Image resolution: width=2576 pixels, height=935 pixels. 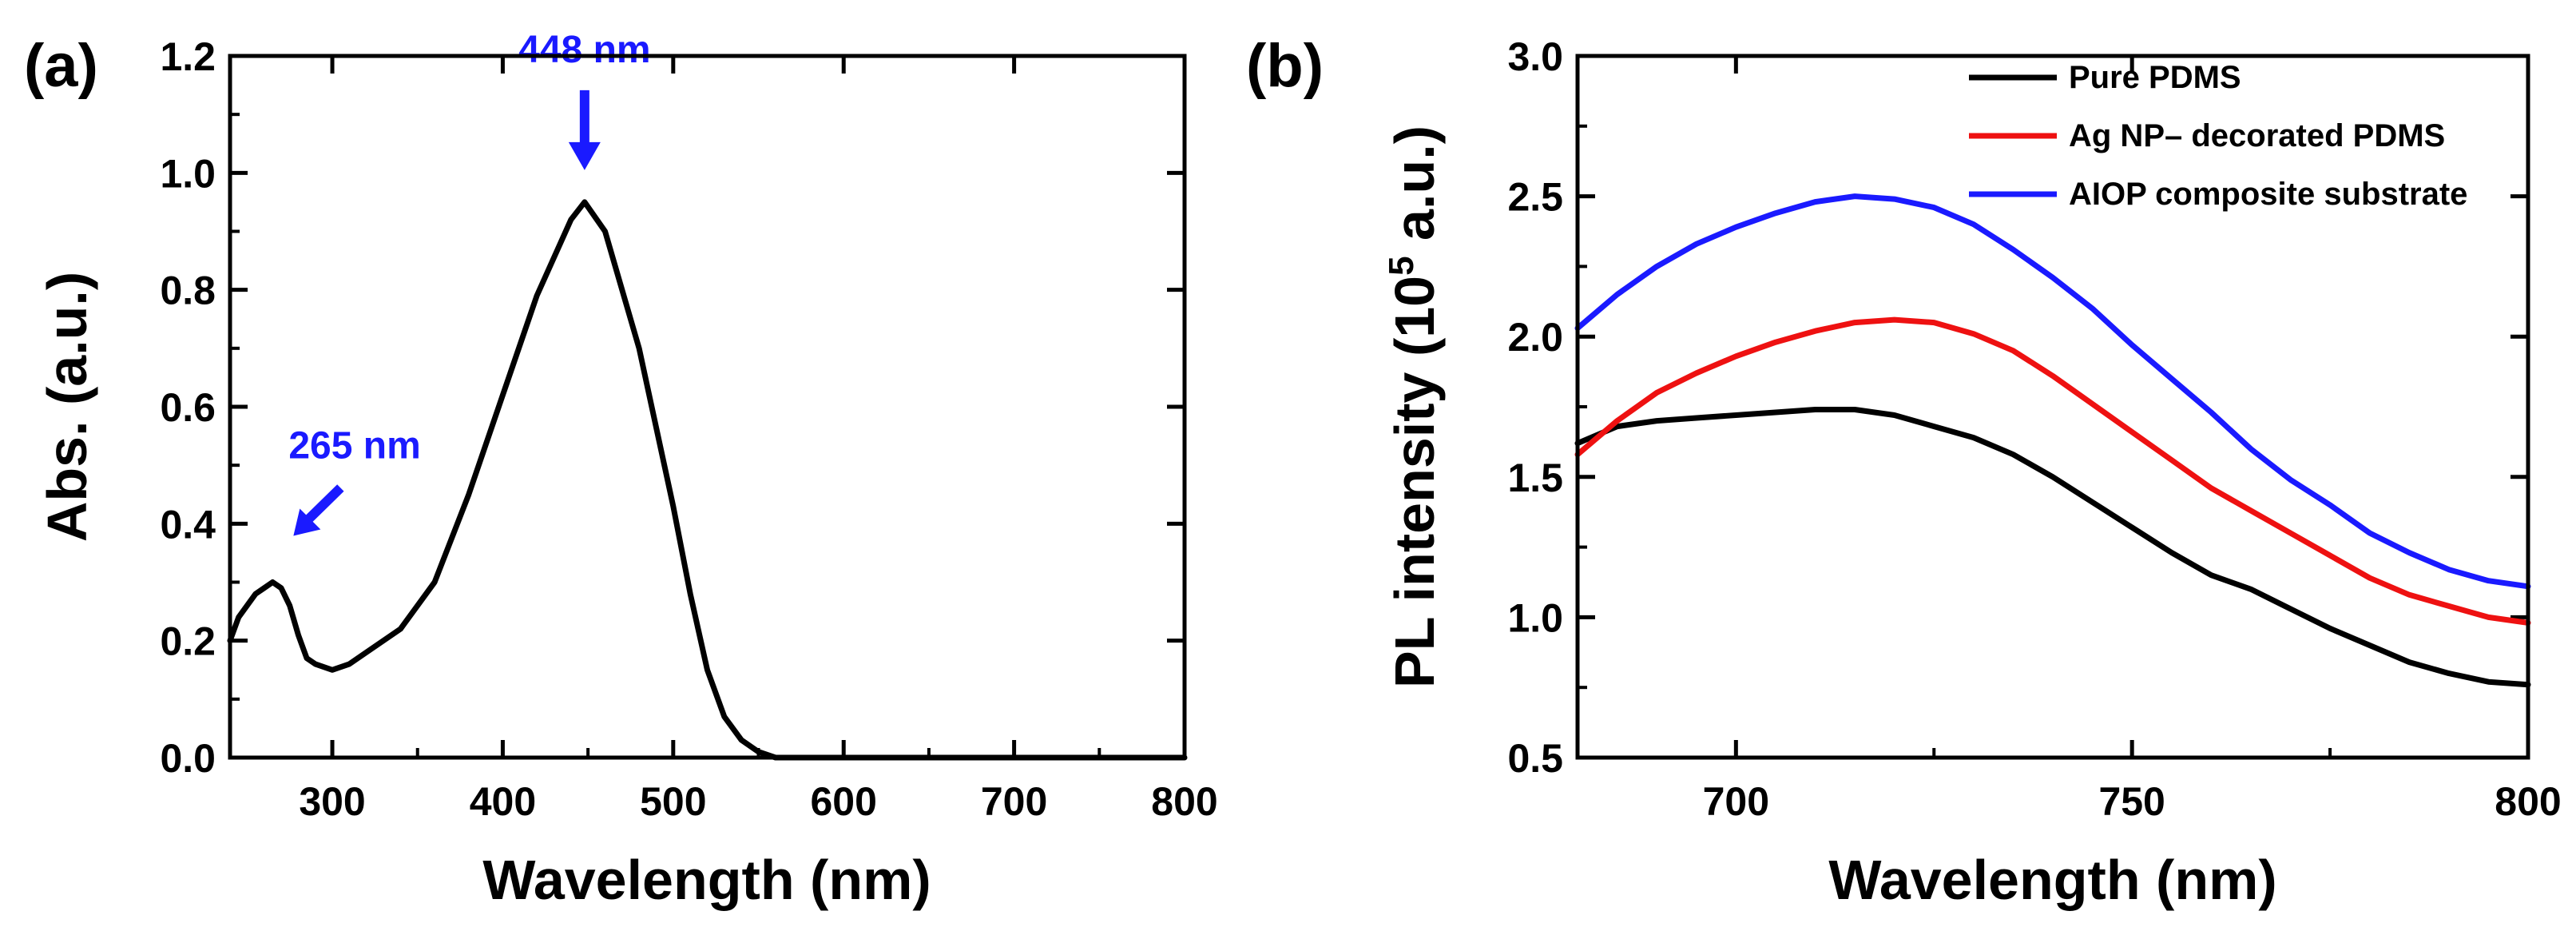 What do you see at coordinates (2155, 77) in the screenshot?
I see `legend-label-1: Pure PDMS` at bounding box center [2155, 77].